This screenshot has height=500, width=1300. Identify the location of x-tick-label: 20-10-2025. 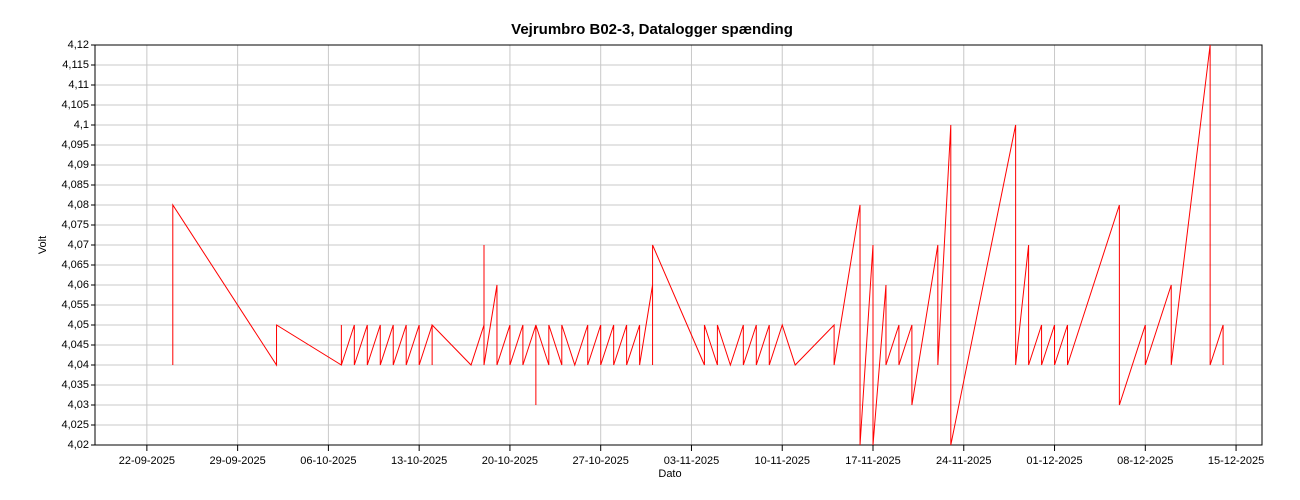
(510, 461).